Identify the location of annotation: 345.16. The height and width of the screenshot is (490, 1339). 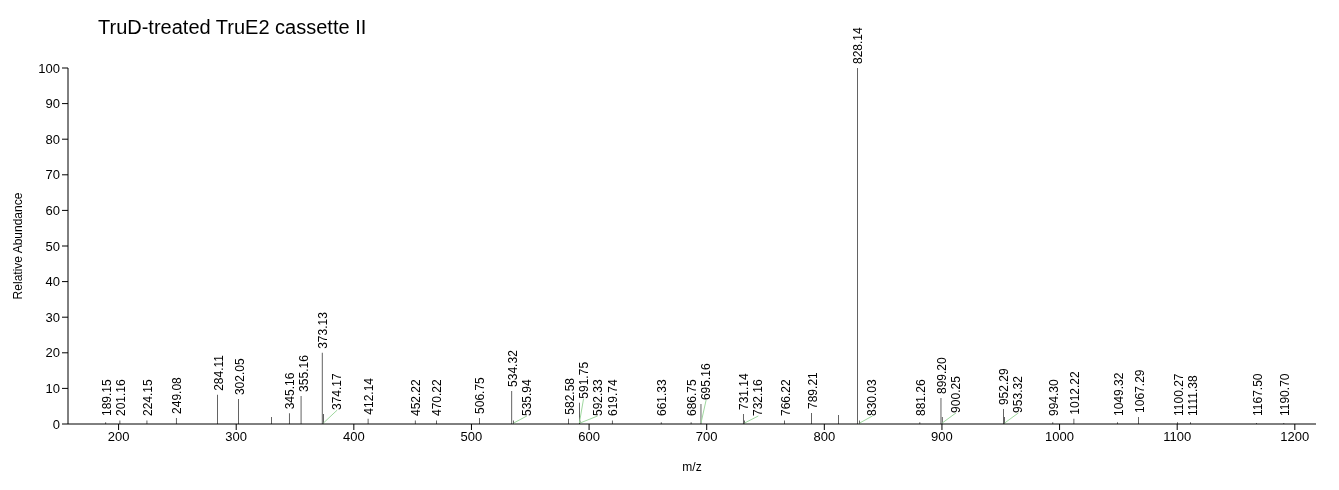
(290, 391).